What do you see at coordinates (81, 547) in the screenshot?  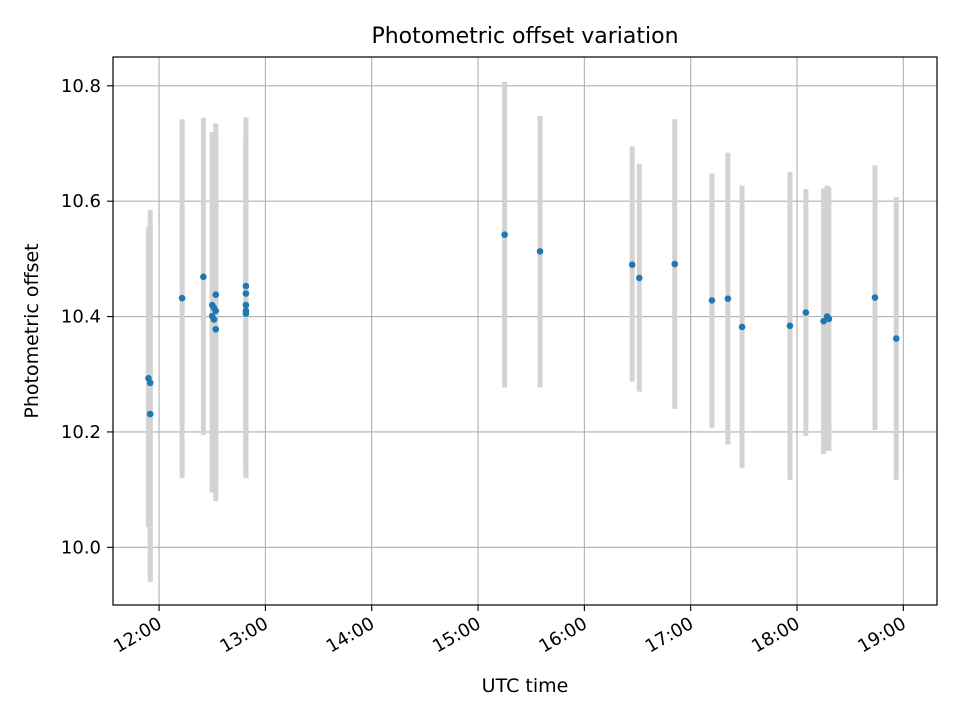 I see `y-tick-label: 10.0` at bounding box center [81, 547].